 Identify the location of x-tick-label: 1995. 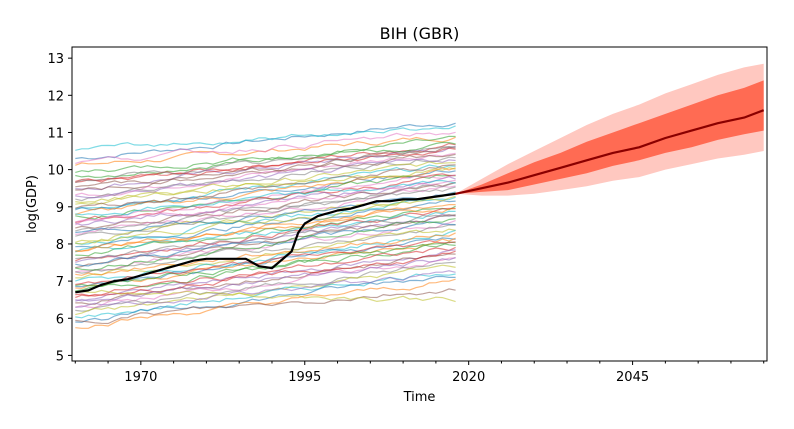
(304, 377).